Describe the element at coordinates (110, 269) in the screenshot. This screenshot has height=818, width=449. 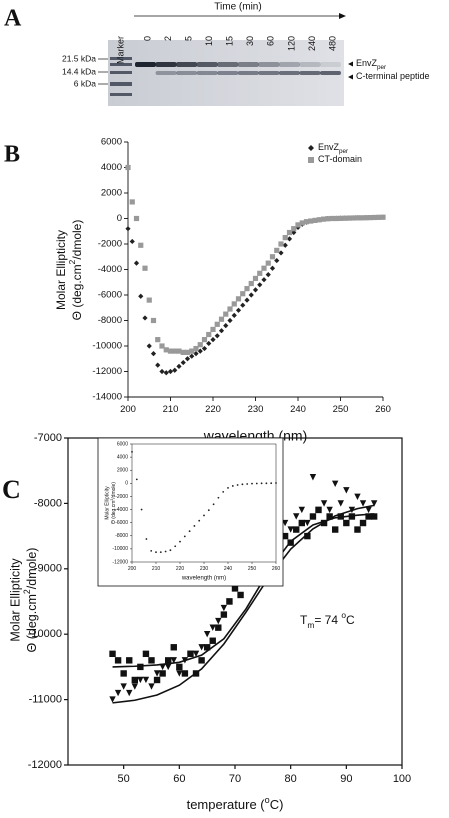
I see `y-tick-label: -4000` at that location.